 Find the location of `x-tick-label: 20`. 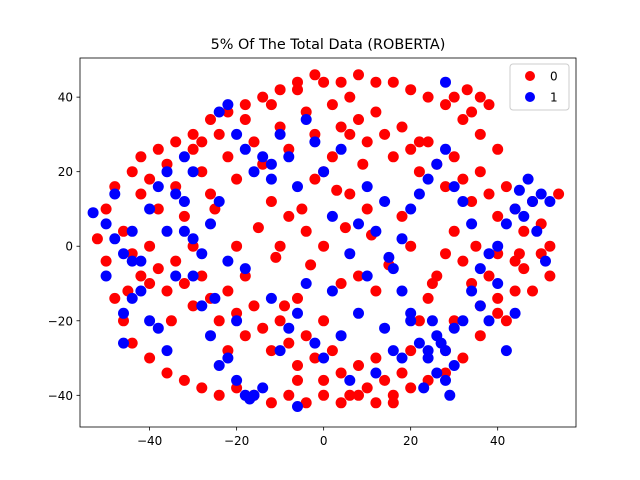

x-tick-label: 20 is located at coordinates (410, 441).